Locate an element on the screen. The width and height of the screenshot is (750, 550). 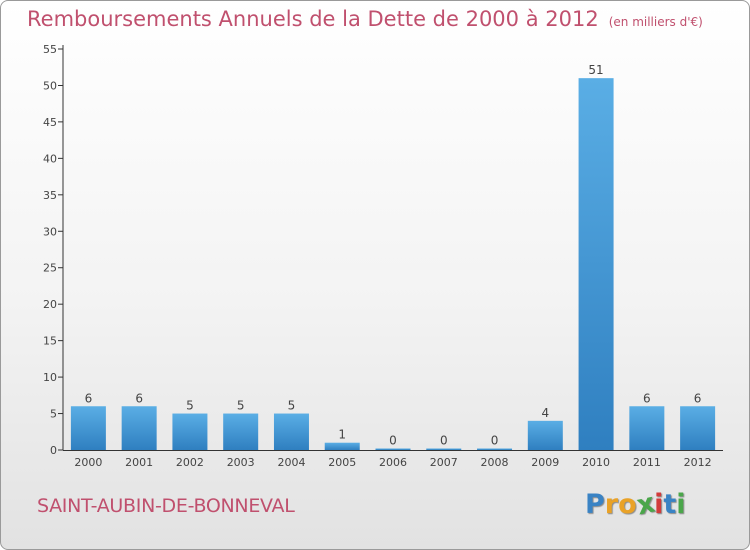
data-label-2001: 6 is located at coordinates (139, 398).